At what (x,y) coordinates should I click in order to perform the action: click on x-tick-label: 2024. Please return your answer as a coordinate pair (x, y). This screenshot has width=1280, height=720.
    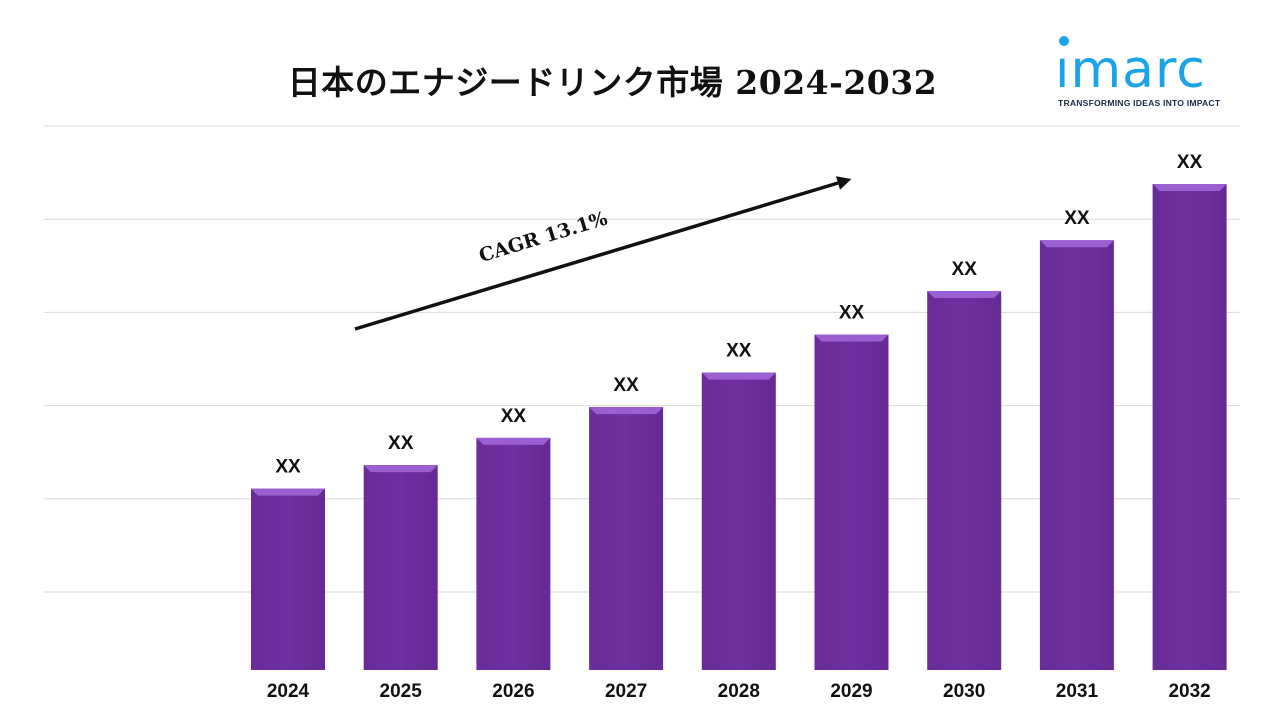
    Looking at the image, I should click on (288, 691).